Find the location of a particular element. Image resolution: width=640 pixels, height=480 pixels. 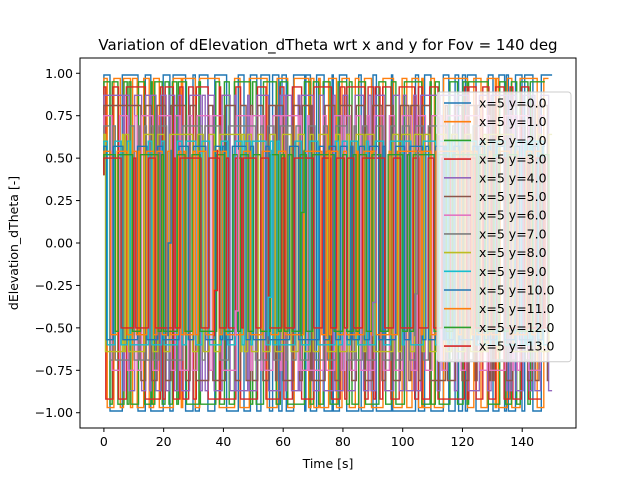

x-tick-label: 80 is located at coordinates (343, 441).